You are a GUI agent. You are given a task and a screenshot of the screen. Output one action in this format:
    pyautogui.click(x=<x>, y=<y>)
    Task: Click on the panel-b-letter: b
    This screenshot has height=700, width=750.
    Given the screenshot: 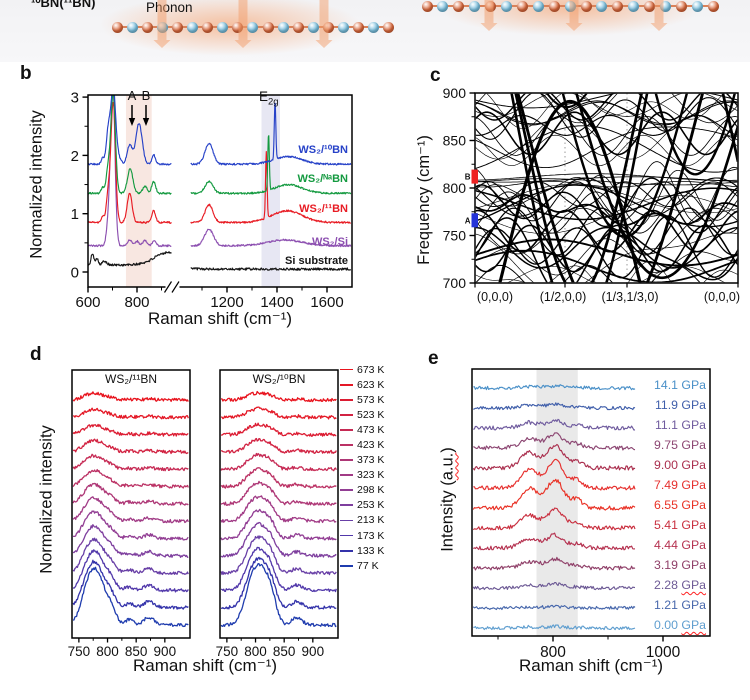 What is the action you would take?
    pyautogui.click(x=26, y=73)
    